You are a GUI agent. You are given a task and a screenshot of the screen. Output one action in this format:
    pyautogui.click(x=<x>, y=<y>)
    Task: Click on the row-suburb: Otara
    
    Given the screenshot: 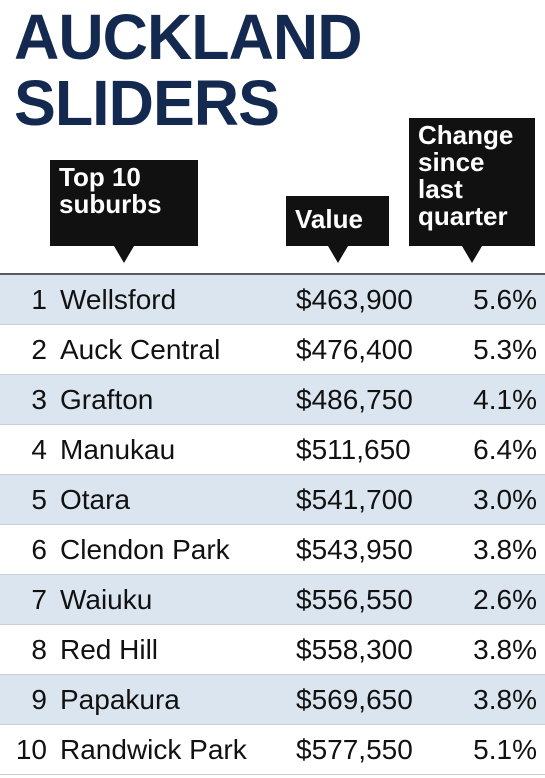 What is the action you would take?
    pyautogui.click(x=95, y=499)
    